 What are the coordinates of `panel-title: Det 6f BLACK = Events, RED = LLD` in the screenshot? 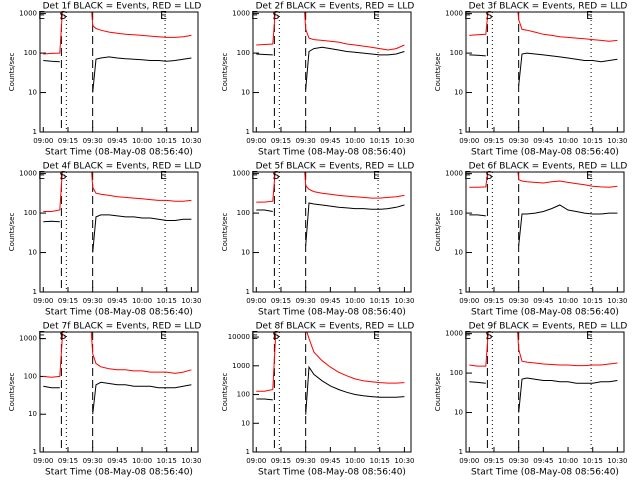 It's located at (548, 167).